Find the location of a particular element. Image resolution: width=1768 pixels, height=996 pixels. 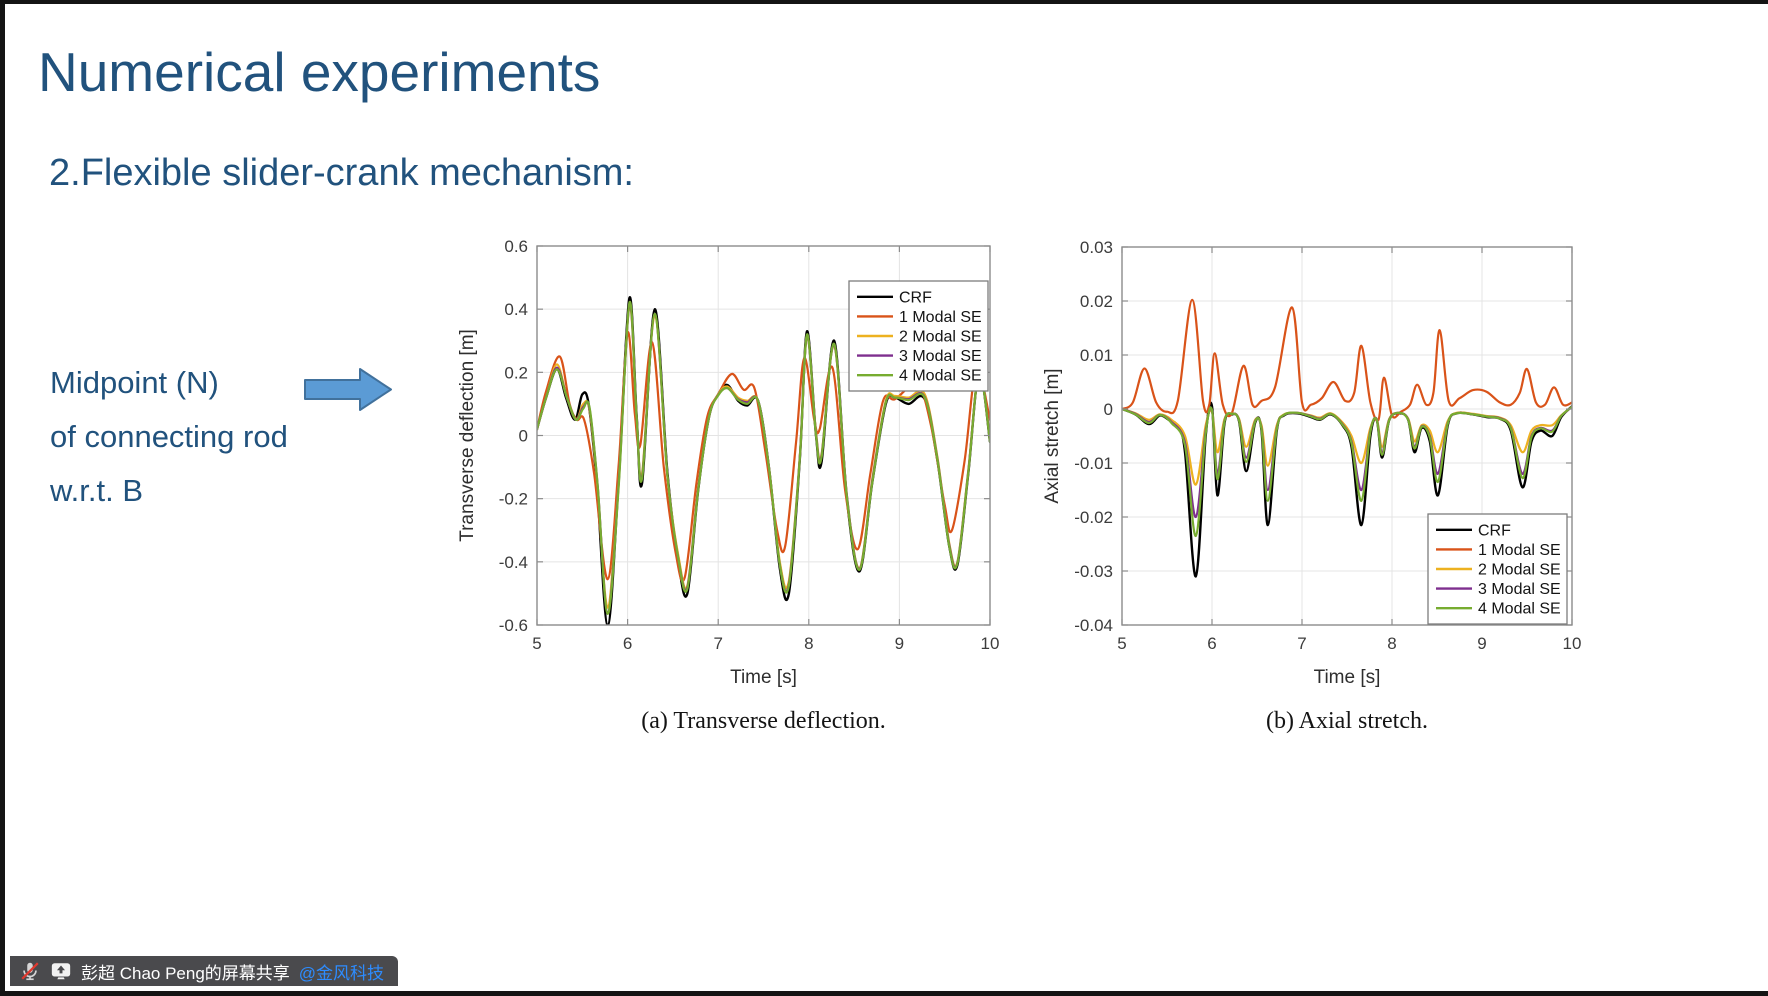

share-mention-link: @金风科技 is located at coordinates (341, 973).